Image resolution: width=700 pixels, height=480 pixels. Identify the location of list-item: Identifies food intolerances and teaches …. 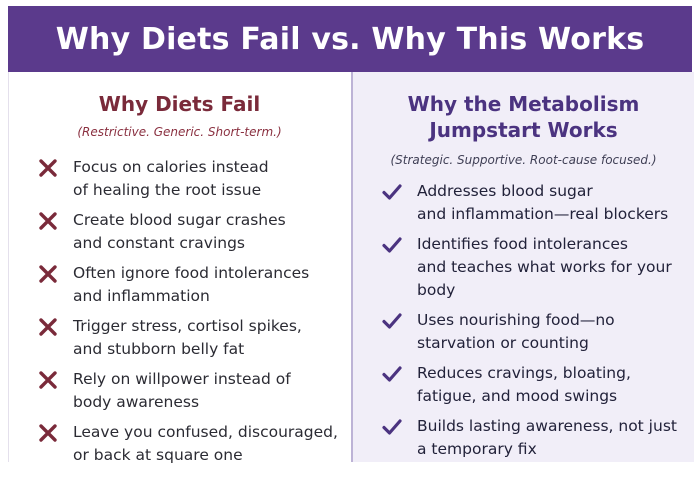
(523, 267).